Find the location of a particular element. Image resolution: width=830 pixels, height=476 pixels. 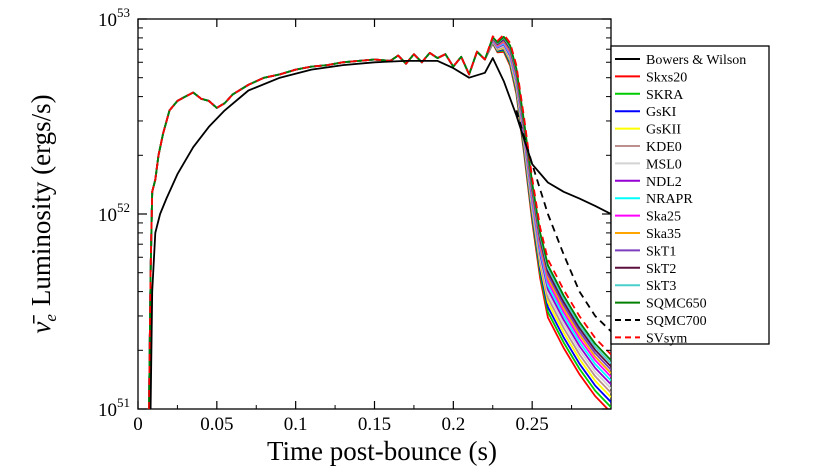

svg-text: ν̄eLuminosity (ergs/s) is located at coordinates (43, 213).